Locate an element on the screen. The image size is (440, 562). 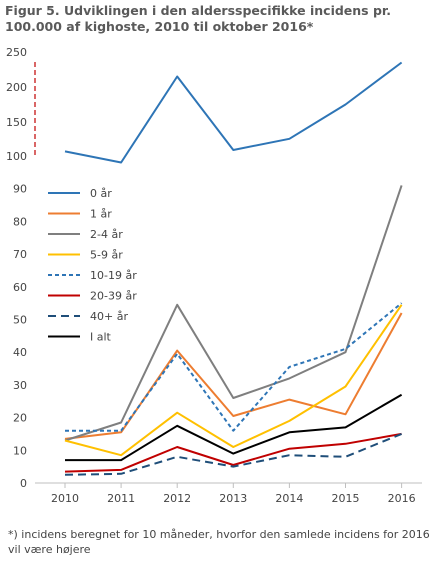
legend-label: 1 år is located at coordinates (101, 214).